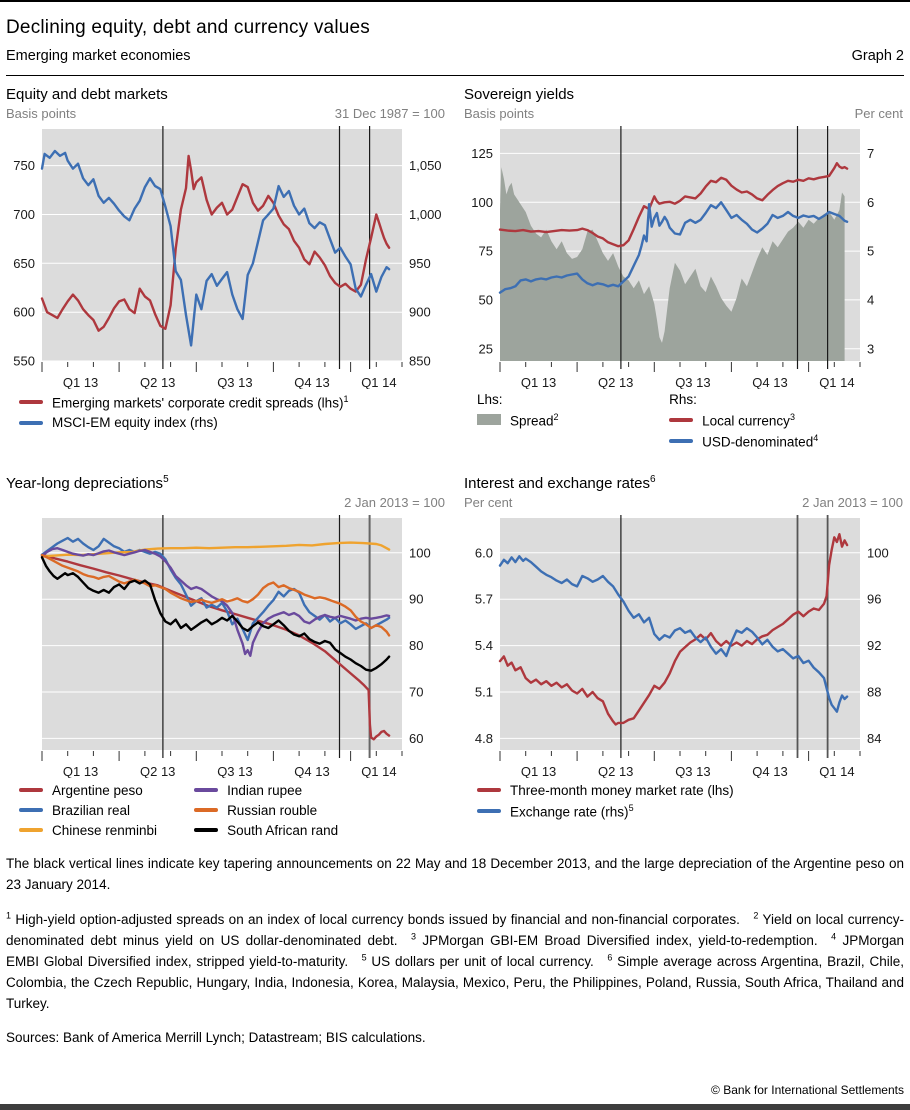  I want to click on svg-text: 25, so click(486, 348).